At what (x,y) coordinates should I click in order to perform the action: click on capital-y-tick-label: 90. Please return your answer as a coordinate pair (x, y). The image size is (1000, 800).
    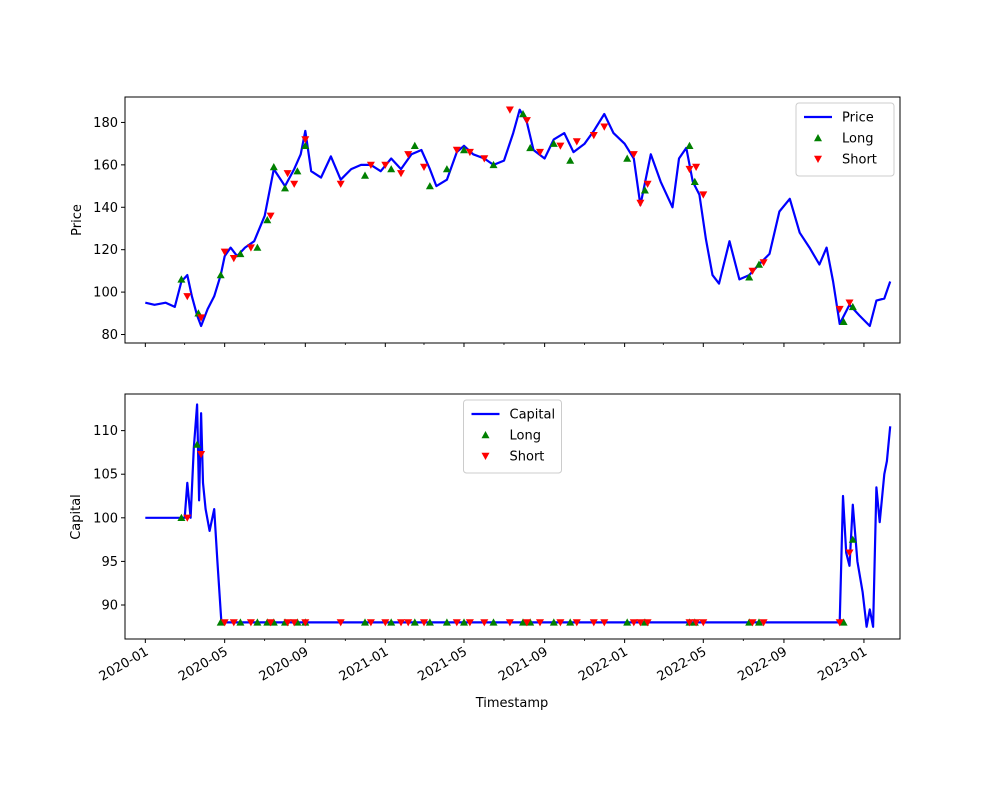
    Looking at the image, I should click on (109, 605).